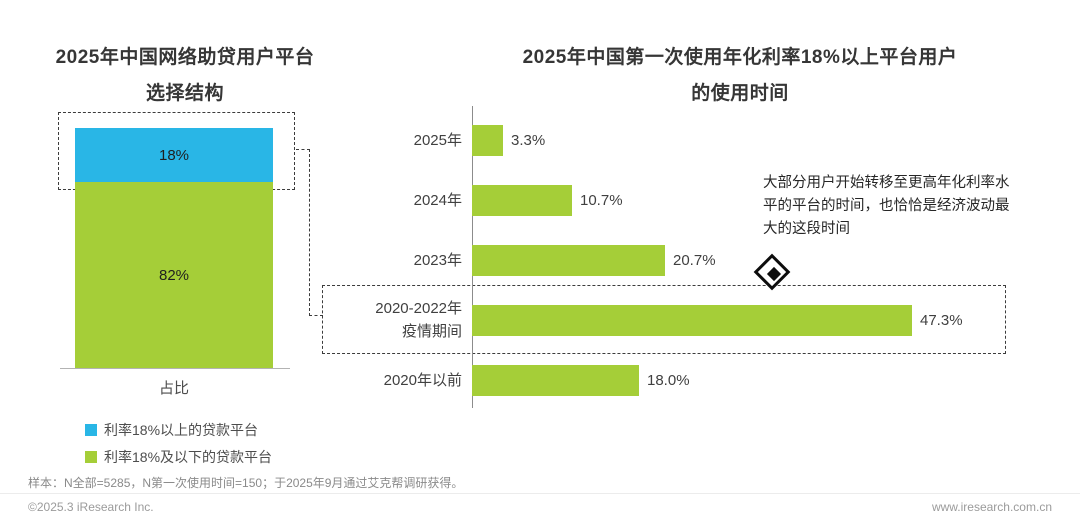 This screenshot has width=1080, height=522. I want to click on legend-item: 利率18%以上的贷款平台, so click(178, 429).